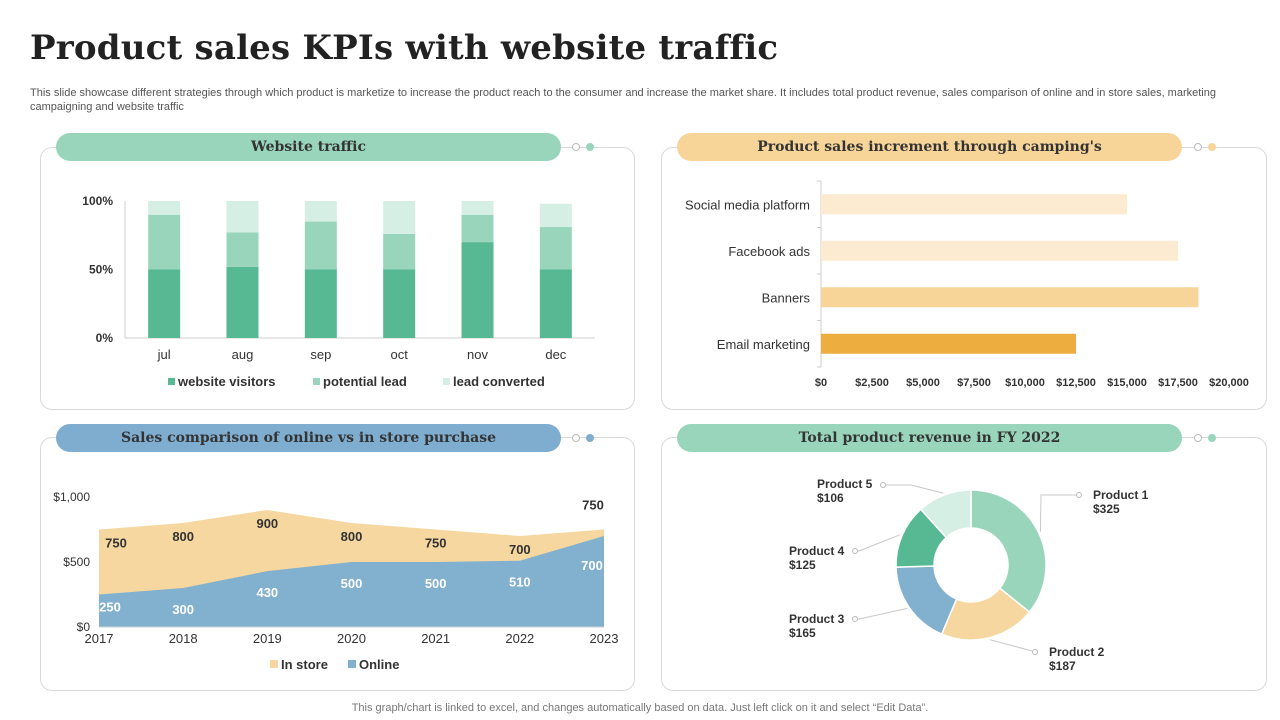 The image size is (1280, 720). I want to click on bar-potential-lead-jul, so click(164, 242).